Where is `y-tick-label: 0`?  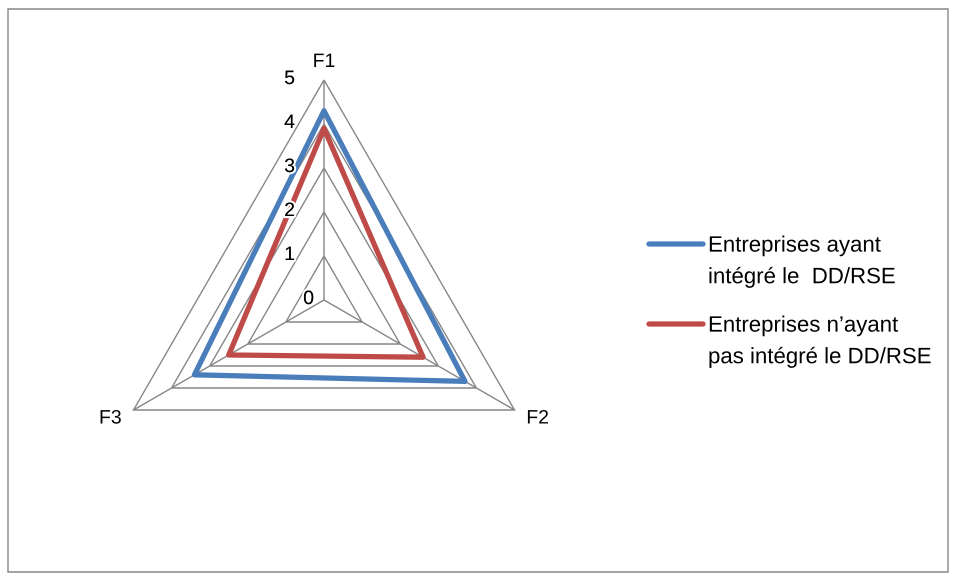
y-tick-label: 0 is located at coordinates (309, 297).